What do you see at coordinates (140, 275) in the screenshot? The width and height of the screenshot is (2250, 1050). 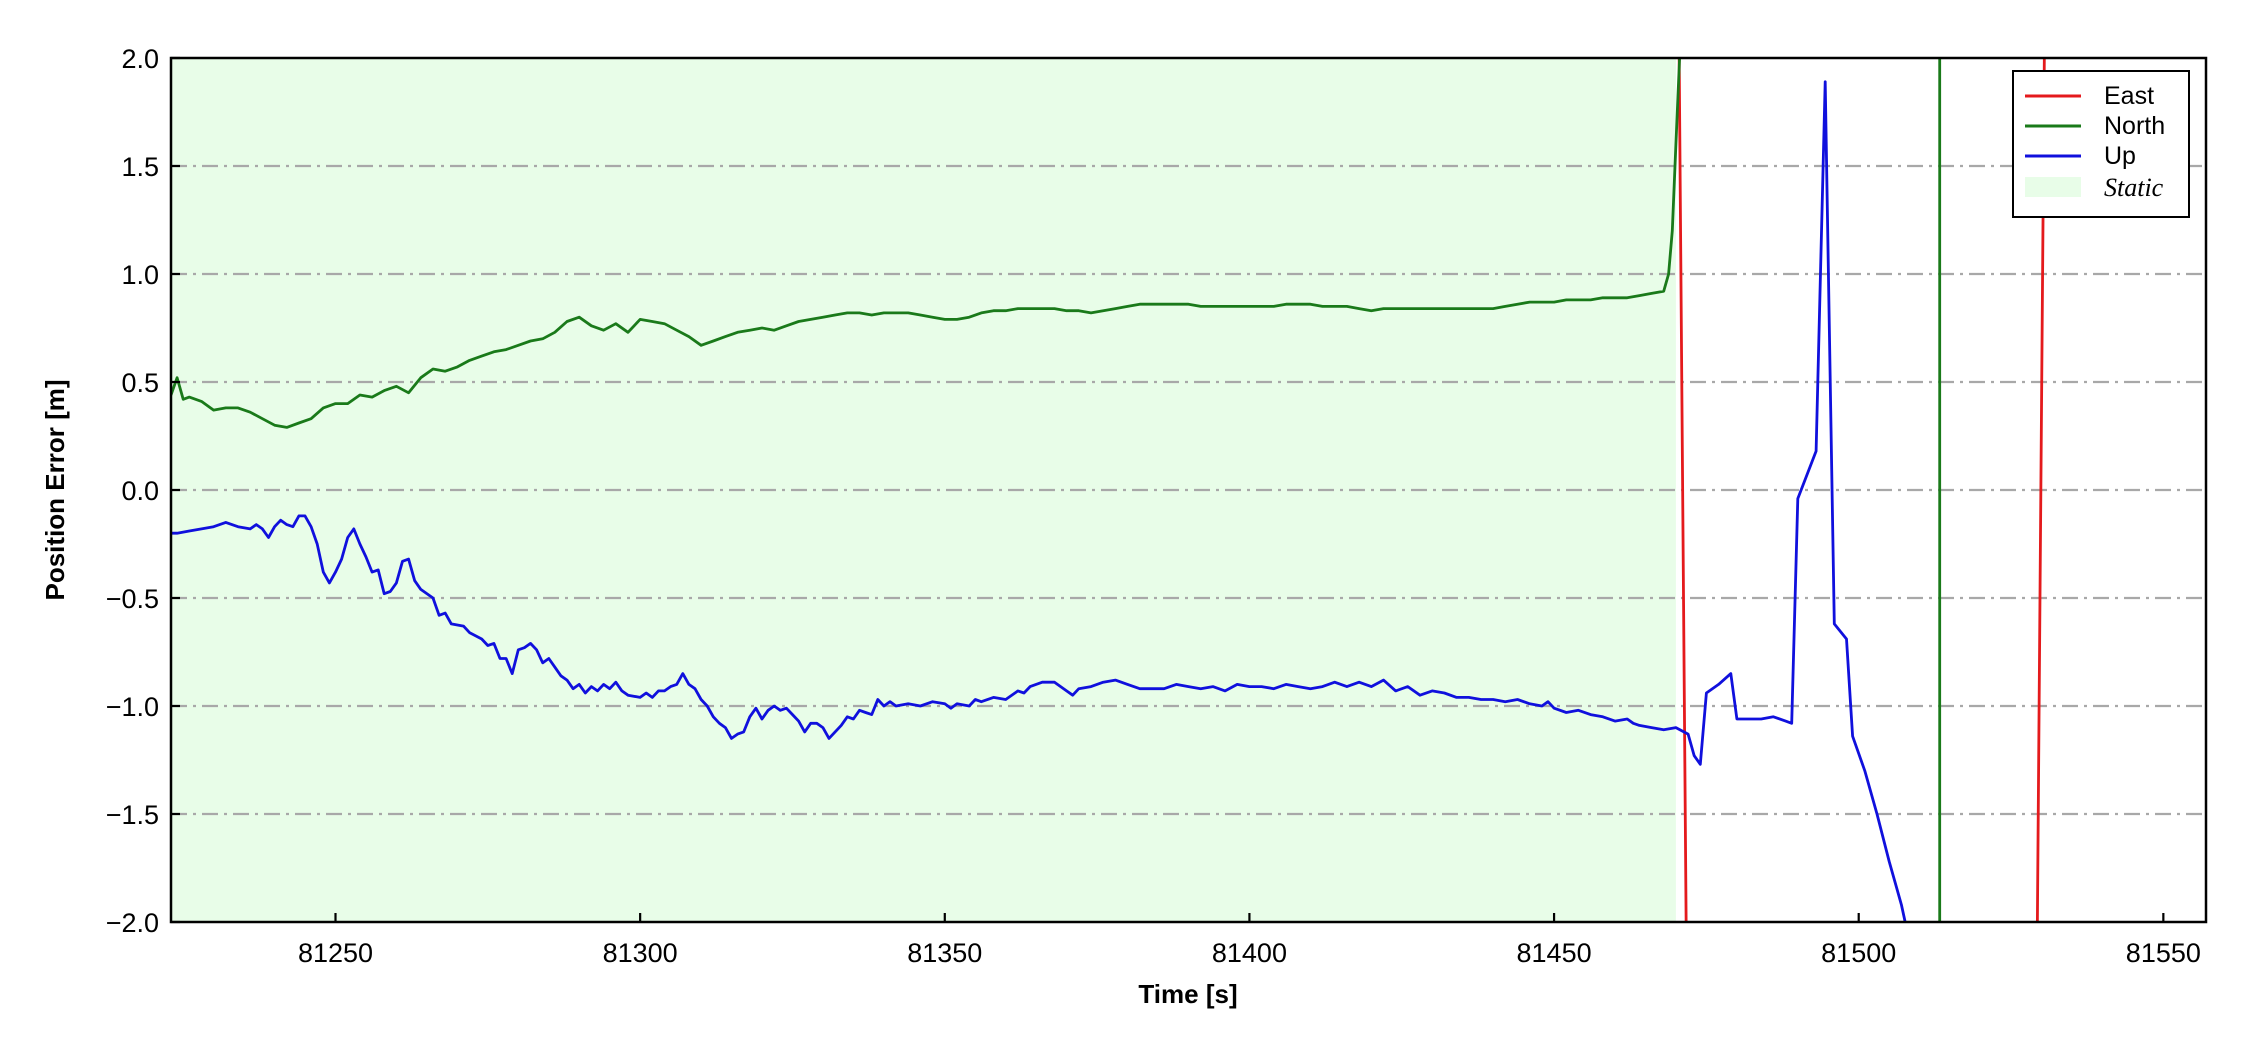 I see `y-tick-label: 1.0` at bounding box center [140, 275].